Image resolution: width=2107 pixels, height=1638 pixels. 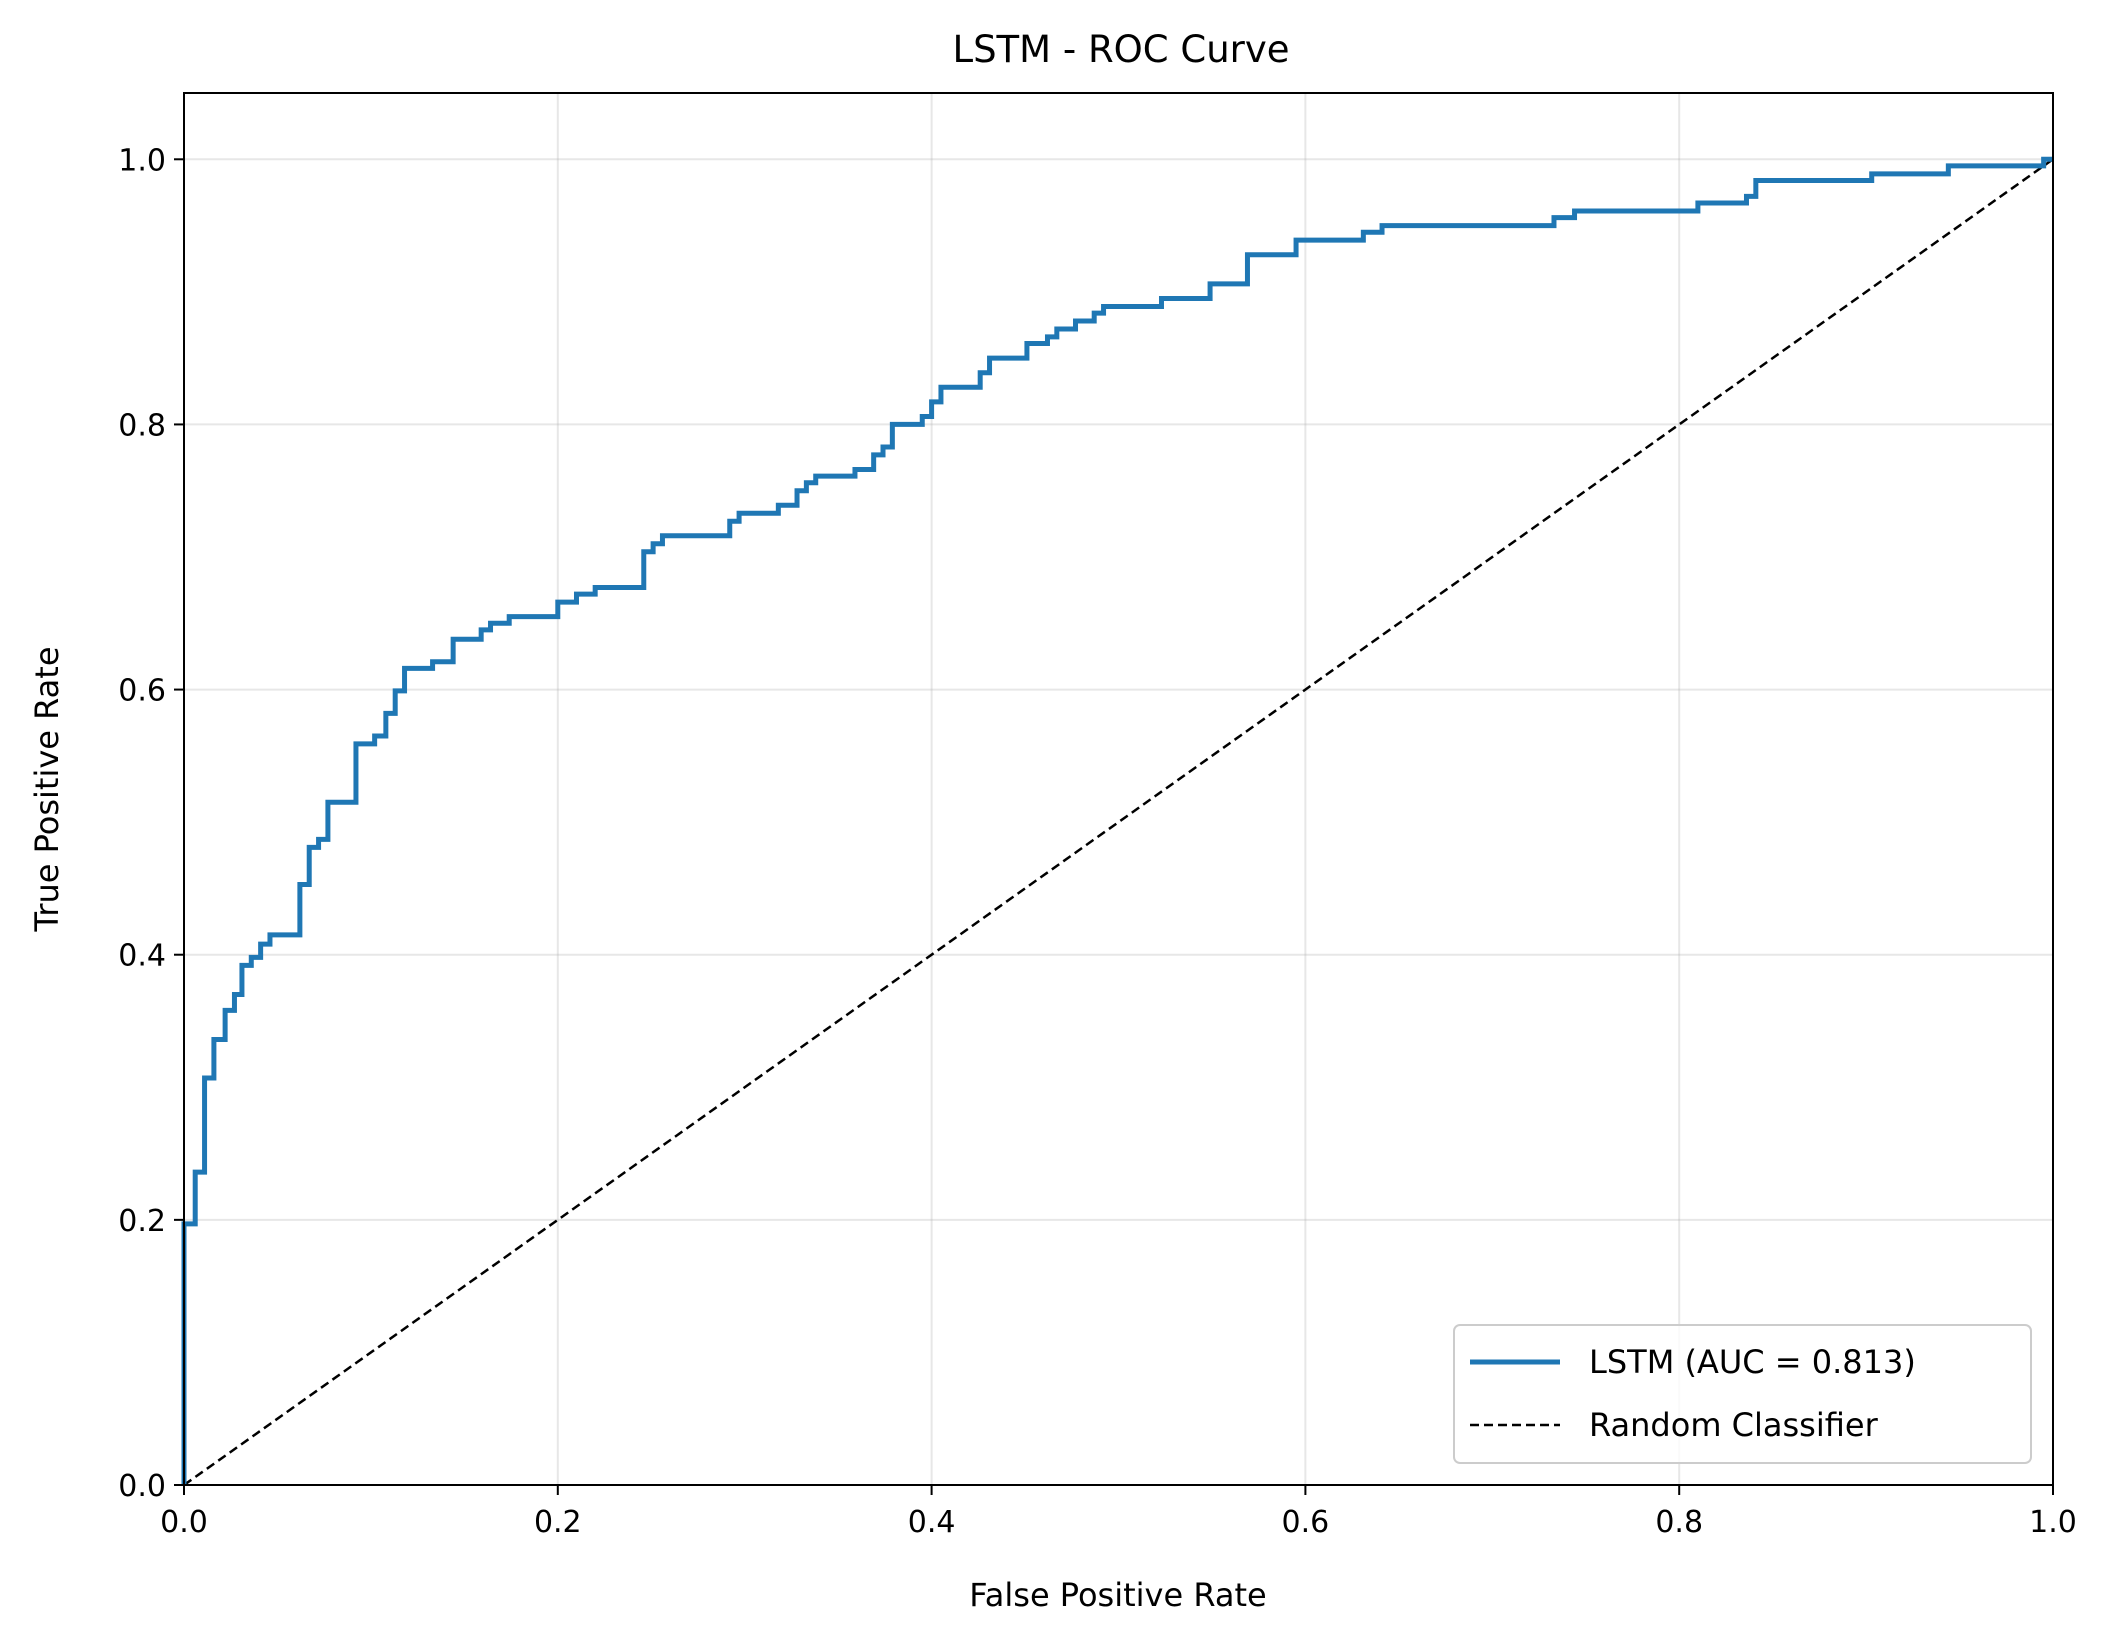 What do you see at coordinates (2053, 1522) in the screenshot?
I see `x-tick-label: 1.0` at bounding box center [2053, 1522].